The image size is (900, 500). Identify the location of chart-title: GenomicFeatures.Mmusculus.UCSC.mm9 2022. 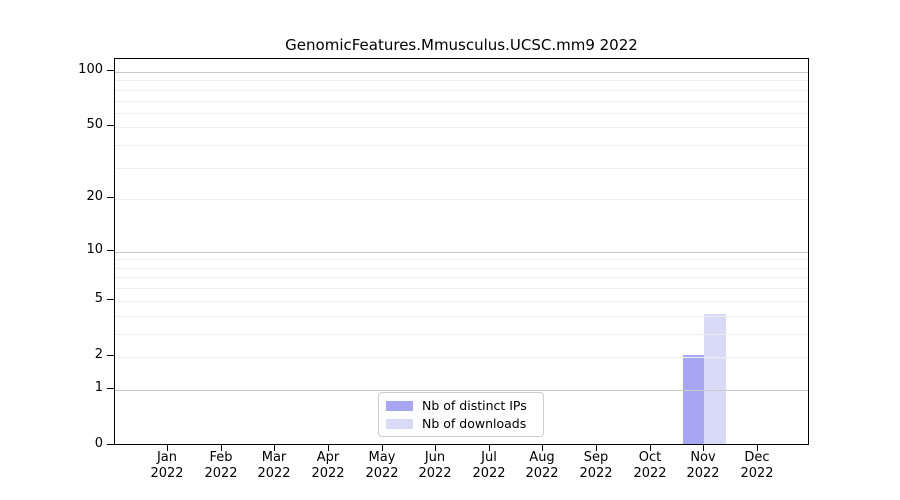
(461, 45).